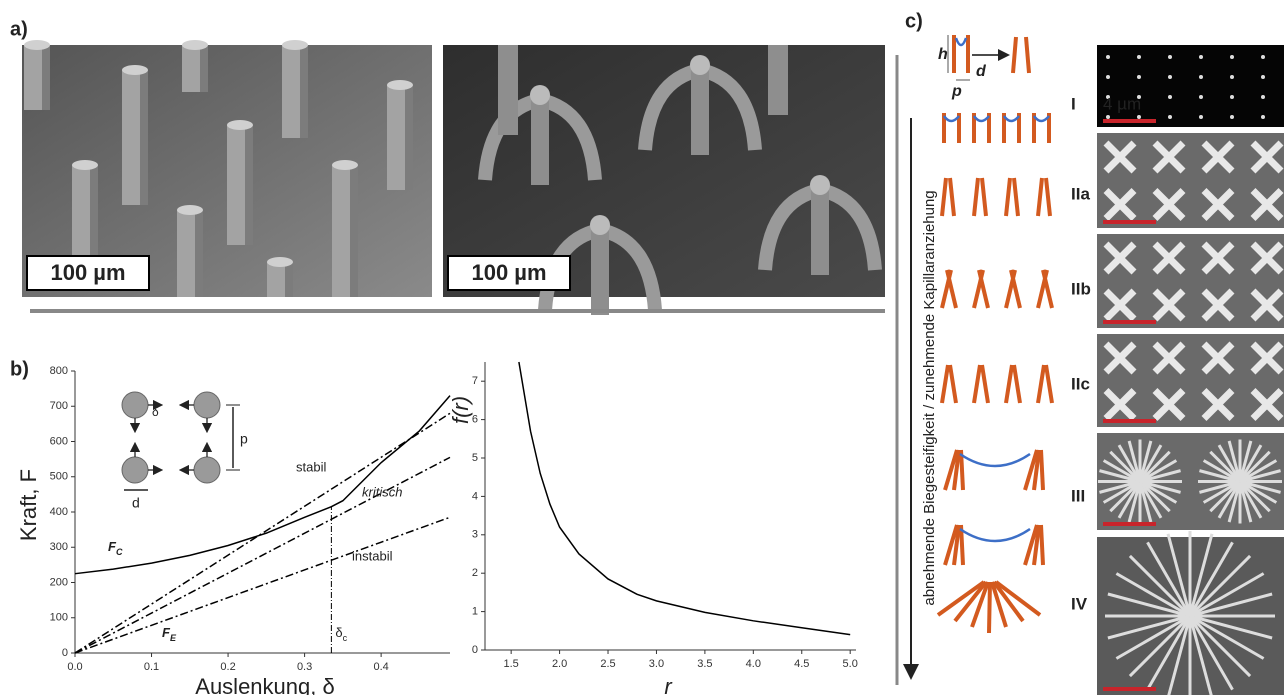 The width and height of the screenshot is (1284, 695). What do you see at coordinates (59, 547) in the screenshot?
I see `y-tick-label: 300` at bounding box center [59, 547].